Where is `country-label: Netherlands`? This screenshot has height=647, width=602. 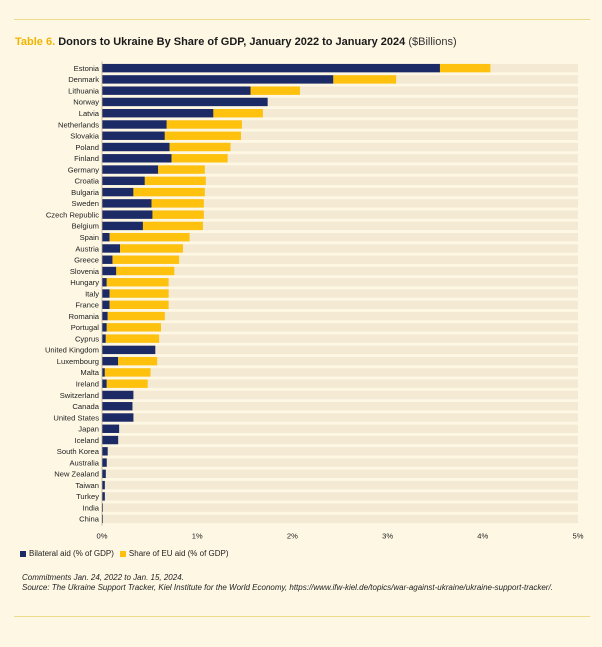 country-label: Netherlands is located at coordinates (78, 124).